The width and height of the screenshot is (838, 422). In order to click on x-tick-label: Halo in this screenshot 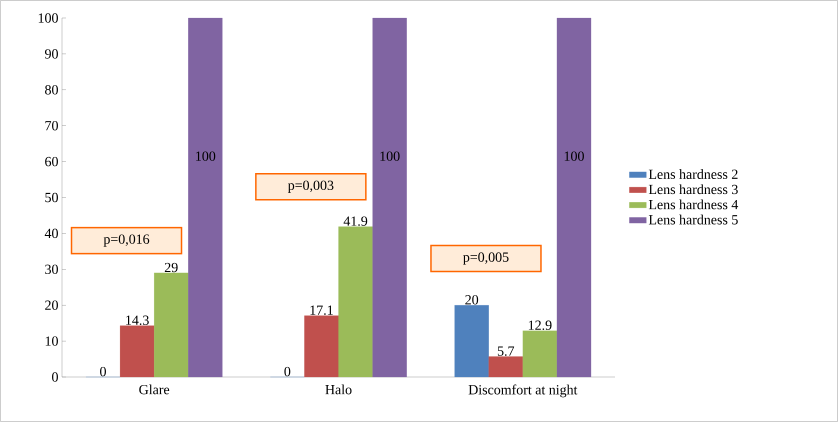, I will do `click(338, 389)`.